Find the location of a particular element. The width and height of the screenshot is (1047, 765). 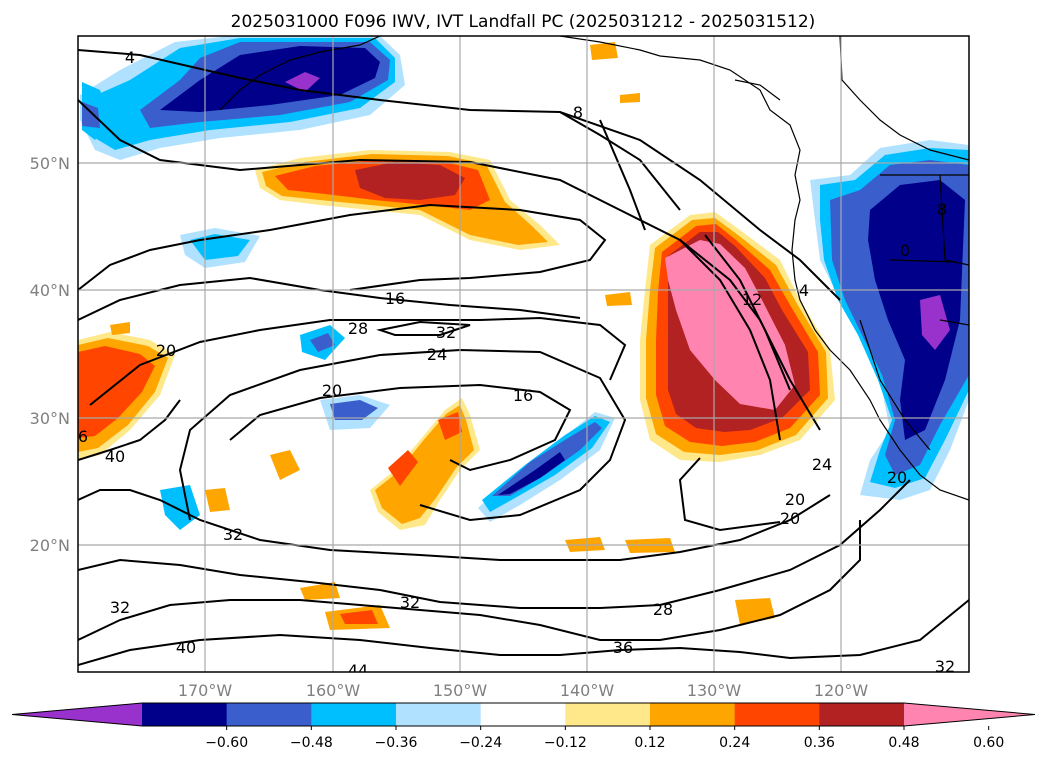

colorbar-outline is located at coordinates (523, 714).